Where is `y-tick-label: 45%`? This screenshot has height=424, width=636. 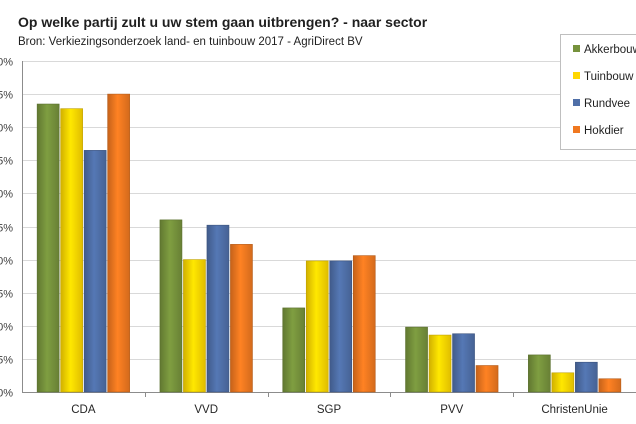 y-tick-label: 45% is located at coordinates (6, 96).